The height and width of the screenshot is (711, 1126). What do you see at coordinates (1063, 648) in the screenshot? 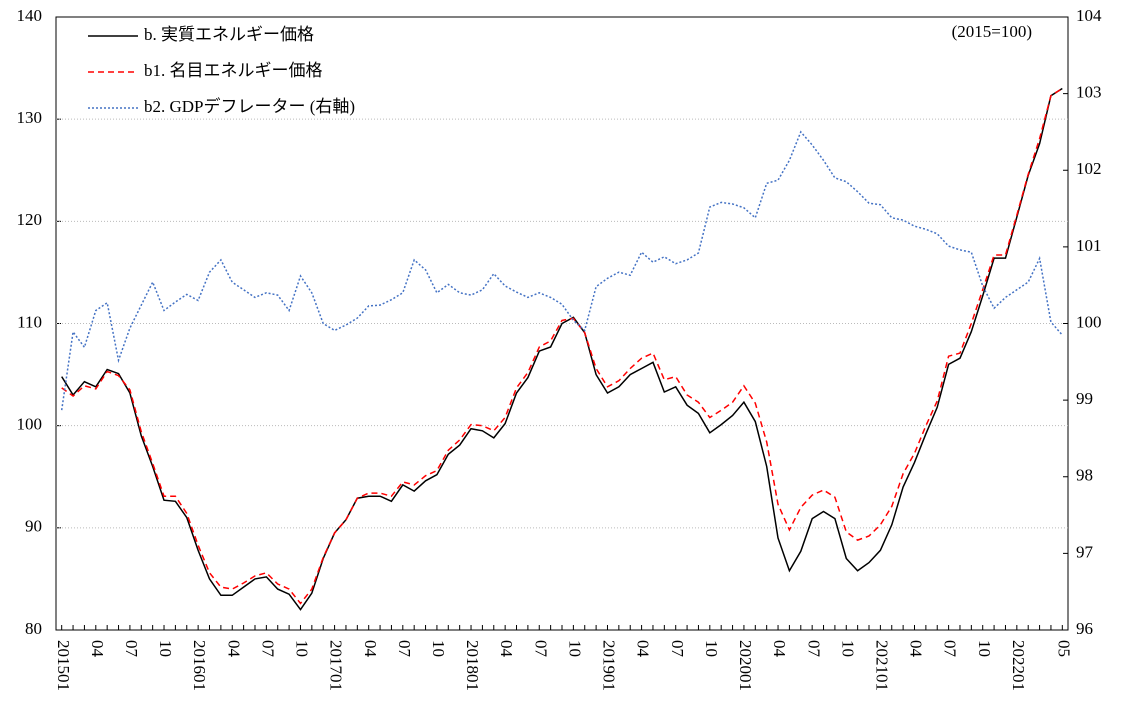
I see `x-tick-label: 05` at bounding box center [1063, 648].